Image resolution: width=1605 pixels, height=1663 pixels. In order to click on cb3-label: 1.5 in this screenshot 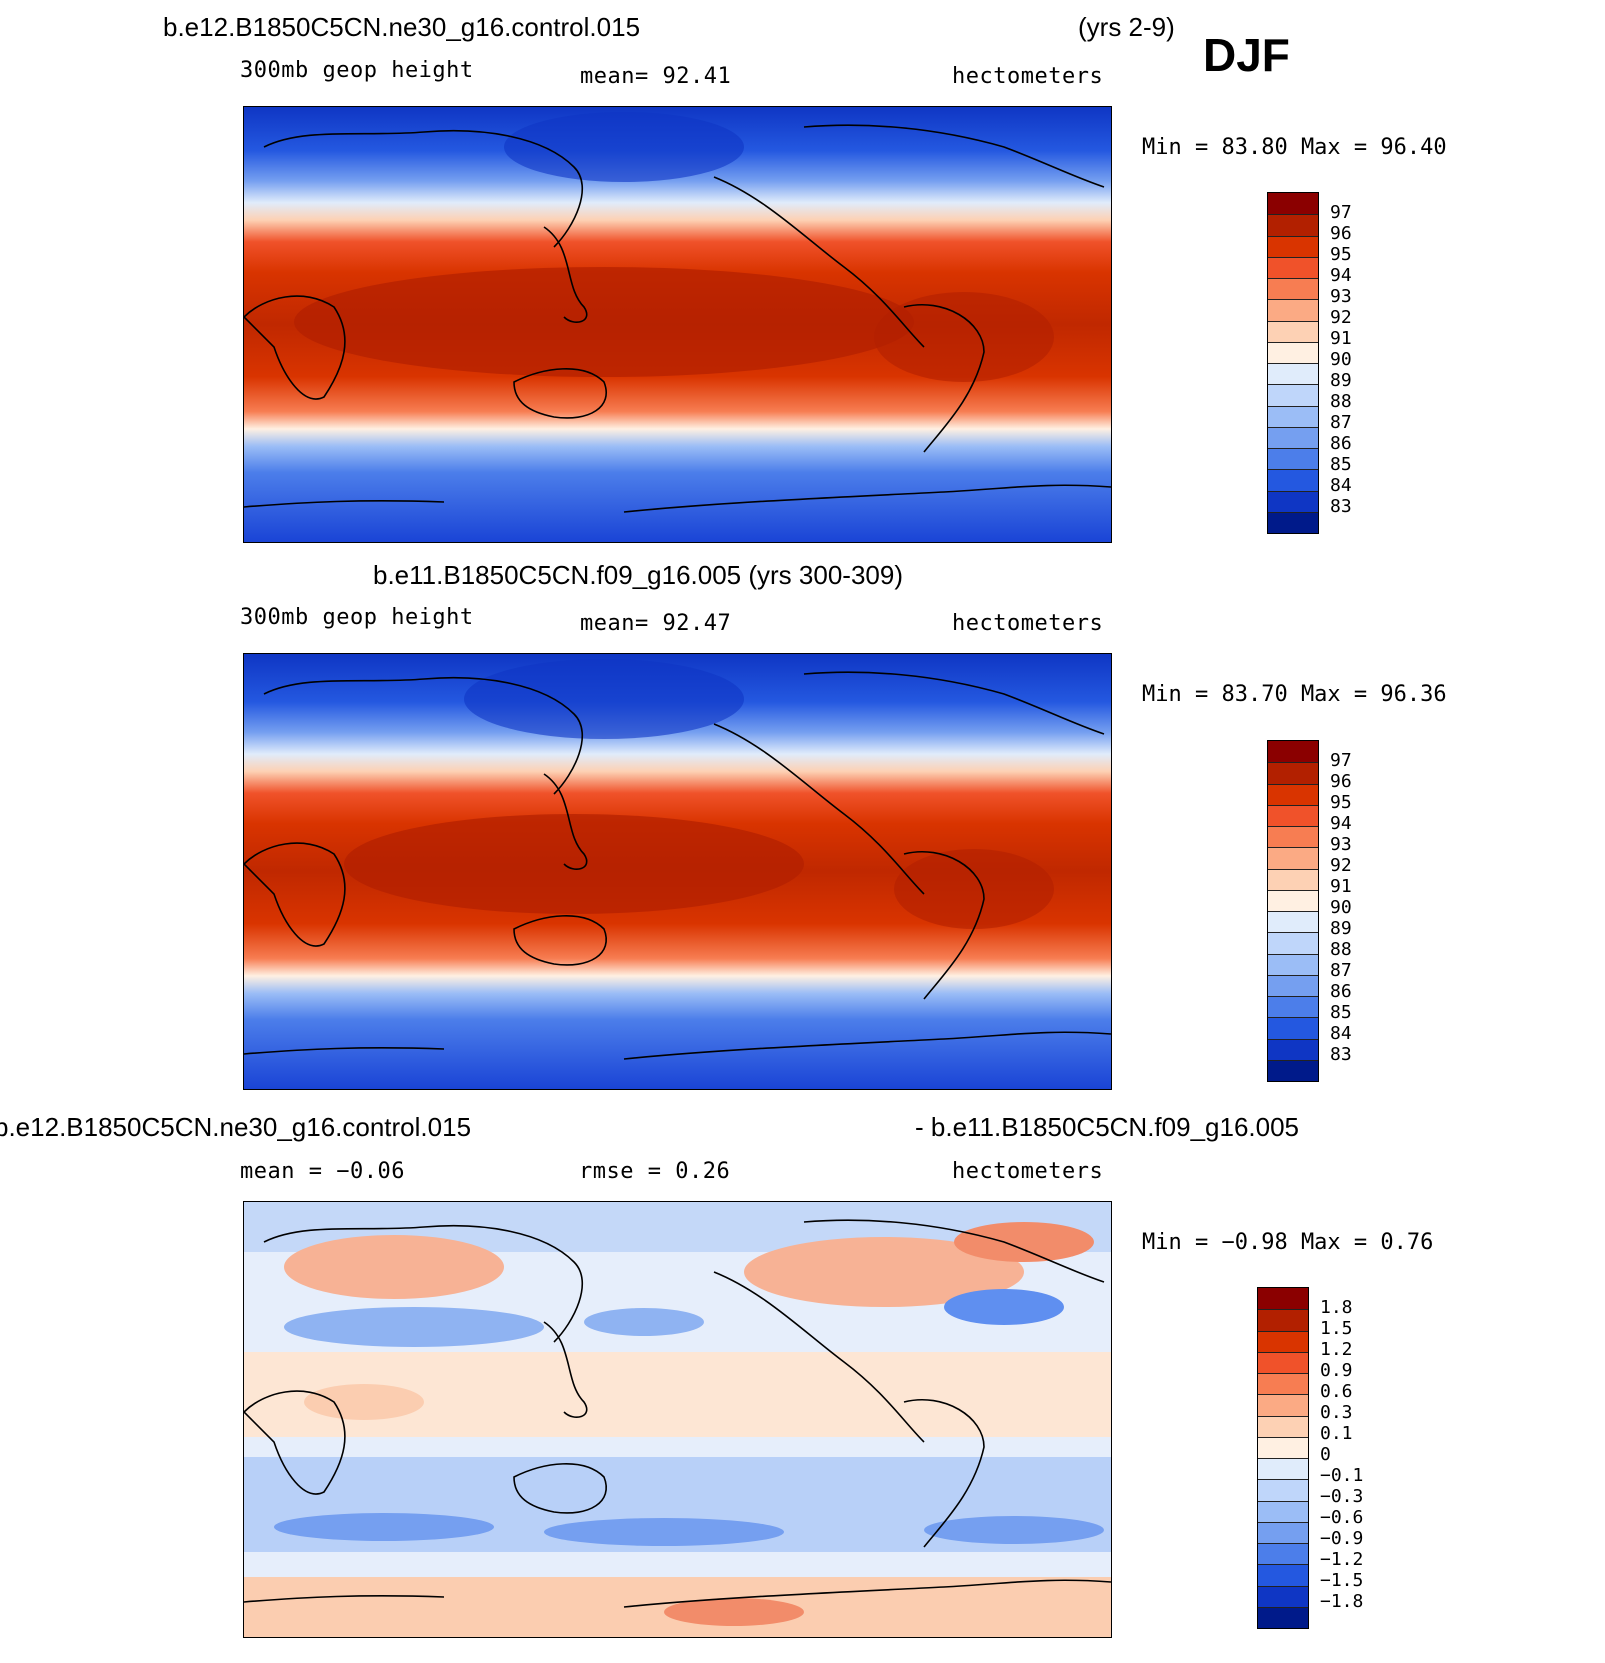, I will do `click(1336, 1328)`.